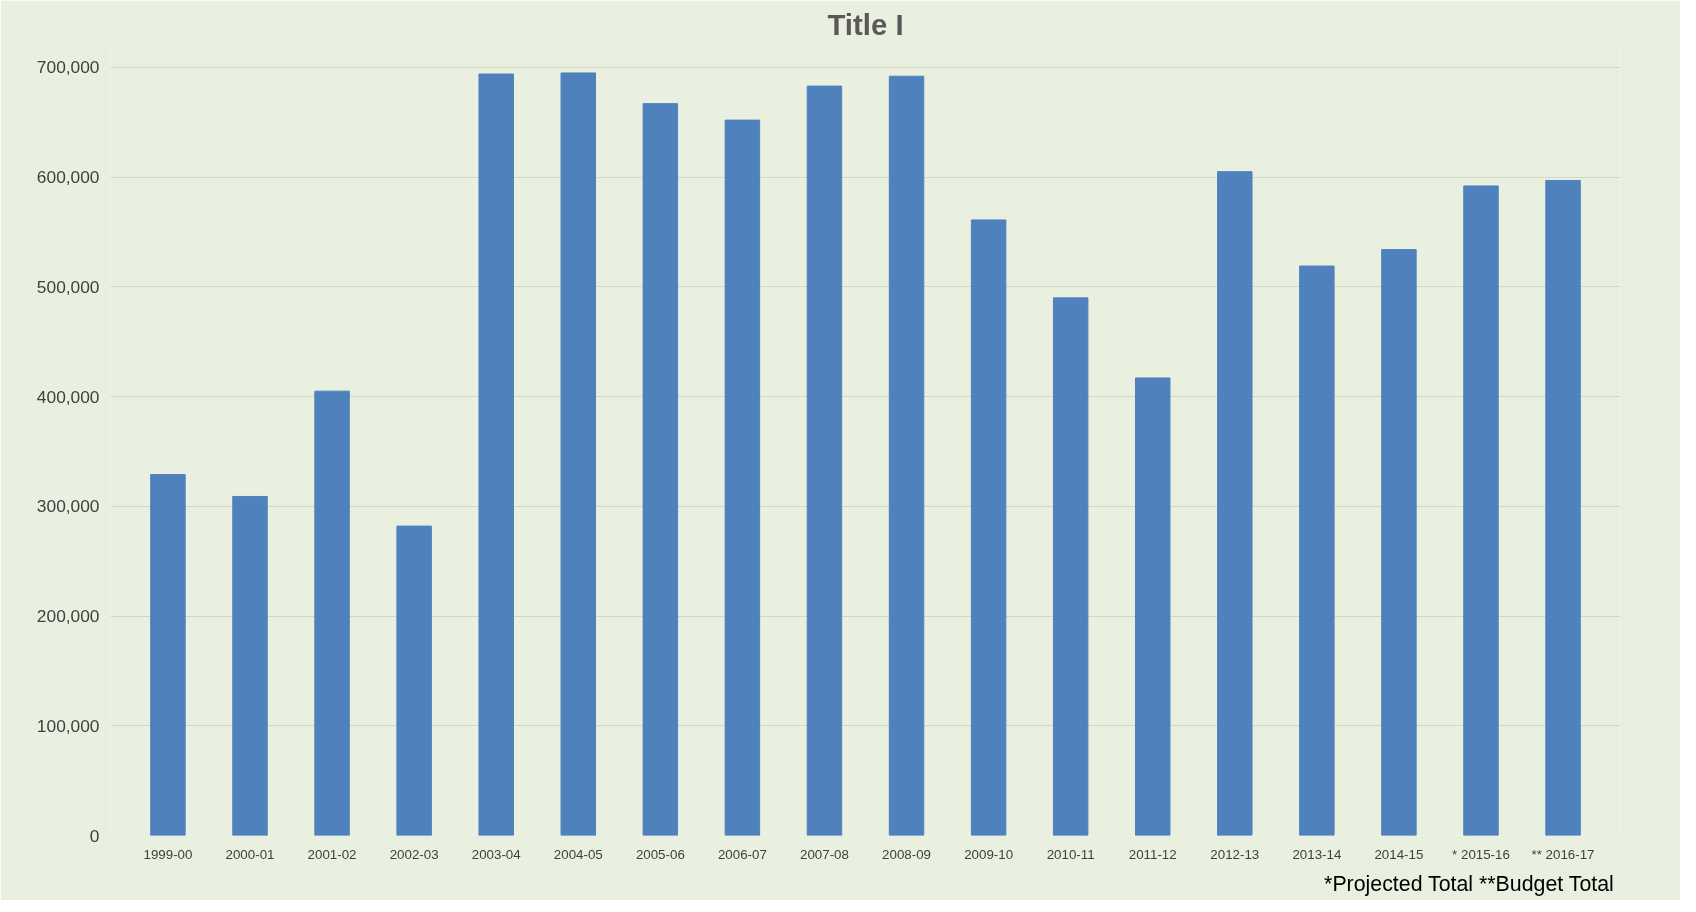  Describe the element at coordinates (1481, 854) in the screenshot. I see `x-tick-label: * 2015-16` at that location.